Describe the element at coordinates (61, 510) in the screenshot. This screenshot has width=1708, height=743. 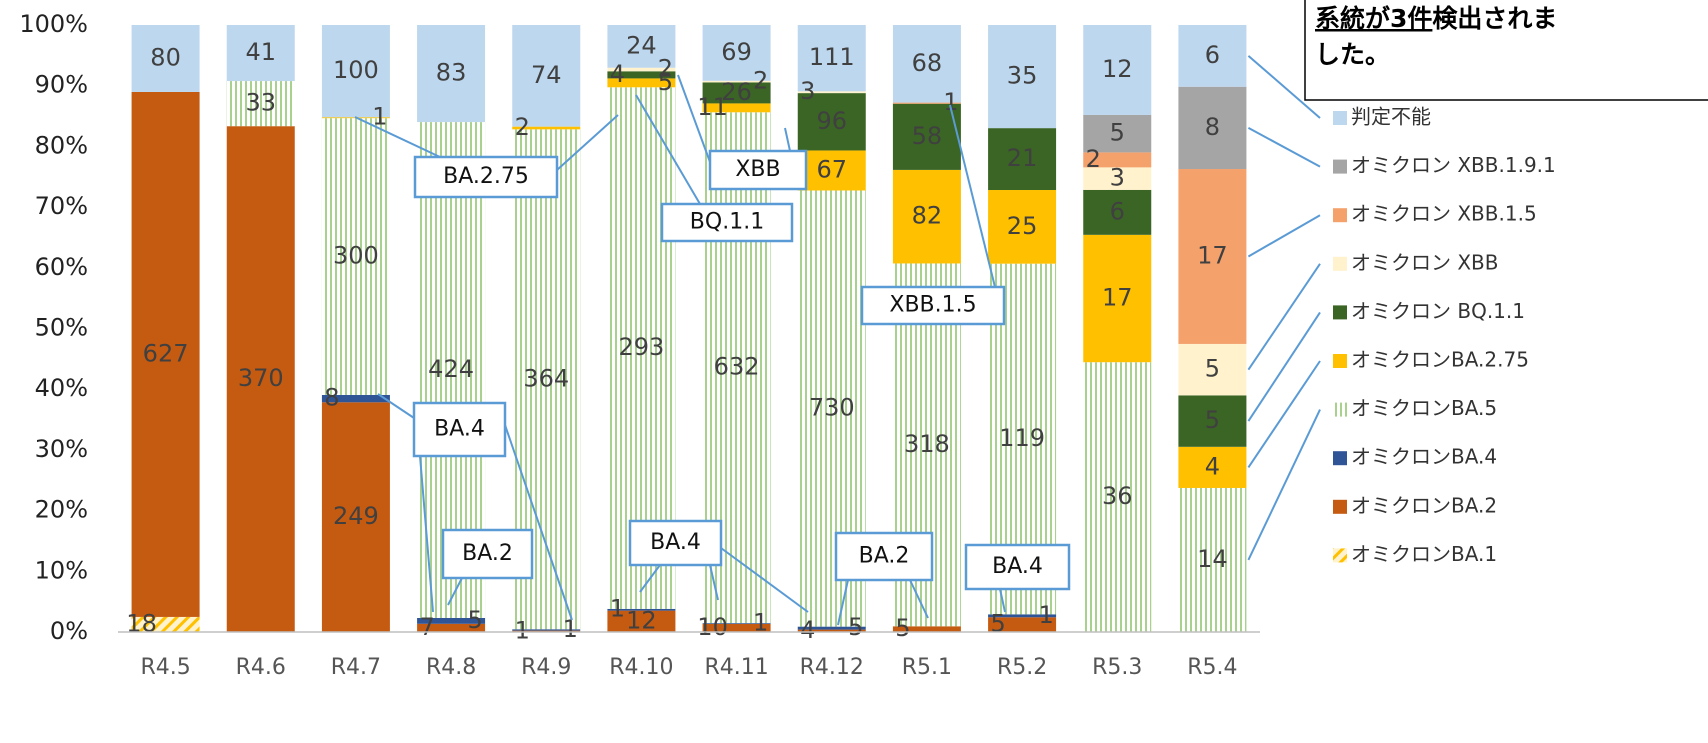
I see `y-tick-label: 20%` at that location.